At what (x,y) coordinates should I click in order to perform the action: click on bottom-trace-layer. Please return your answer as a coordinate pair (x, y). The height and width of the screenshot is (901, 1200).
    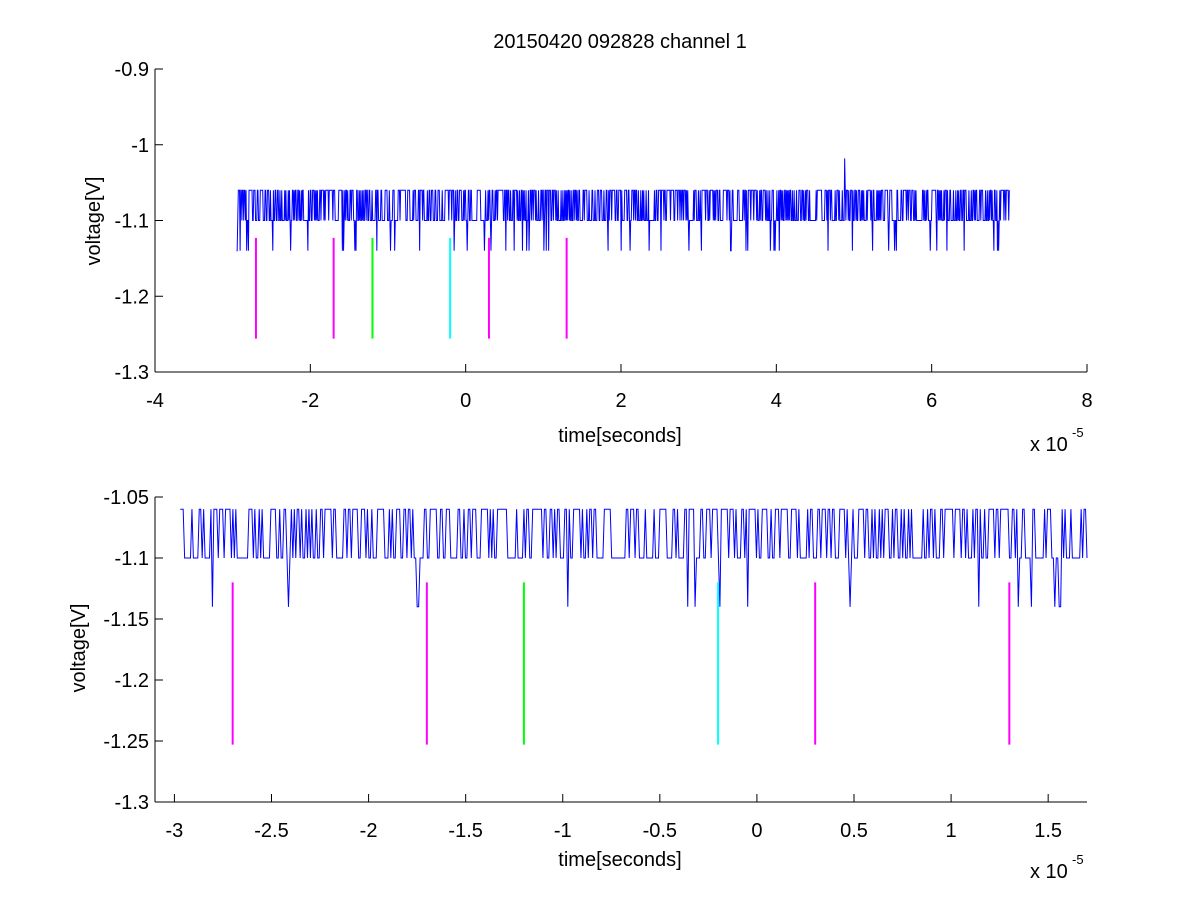
    Looking at the image, I should click on (634, 558).